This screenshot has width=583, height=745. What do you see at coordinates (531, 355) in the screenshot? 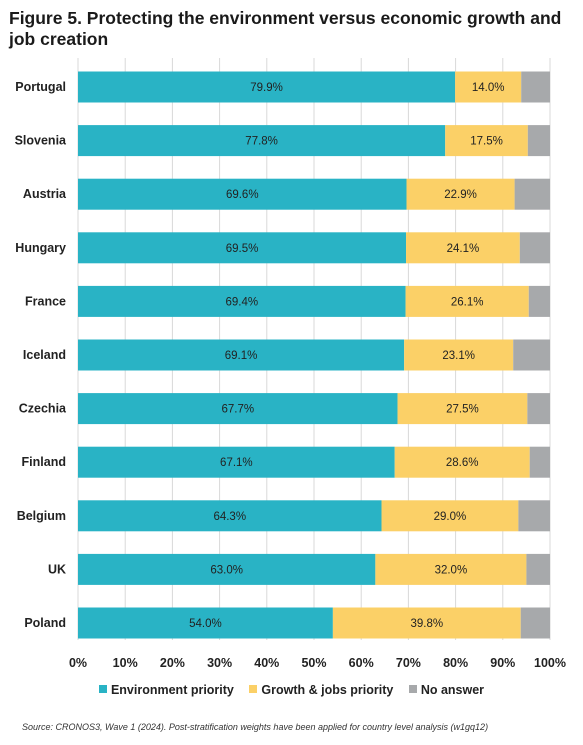
I see `bar-no-answer-iceland` at bounding box center [531, 355].